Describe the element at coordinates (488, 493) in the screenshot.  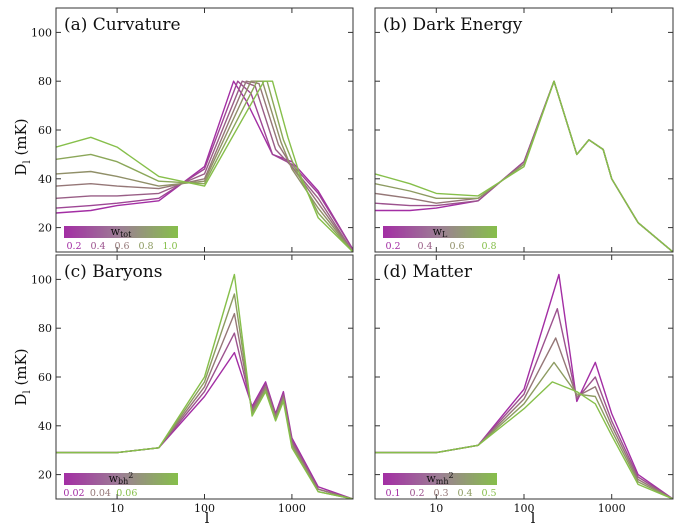
I see `legend-tick-label: 0.5` at that location.